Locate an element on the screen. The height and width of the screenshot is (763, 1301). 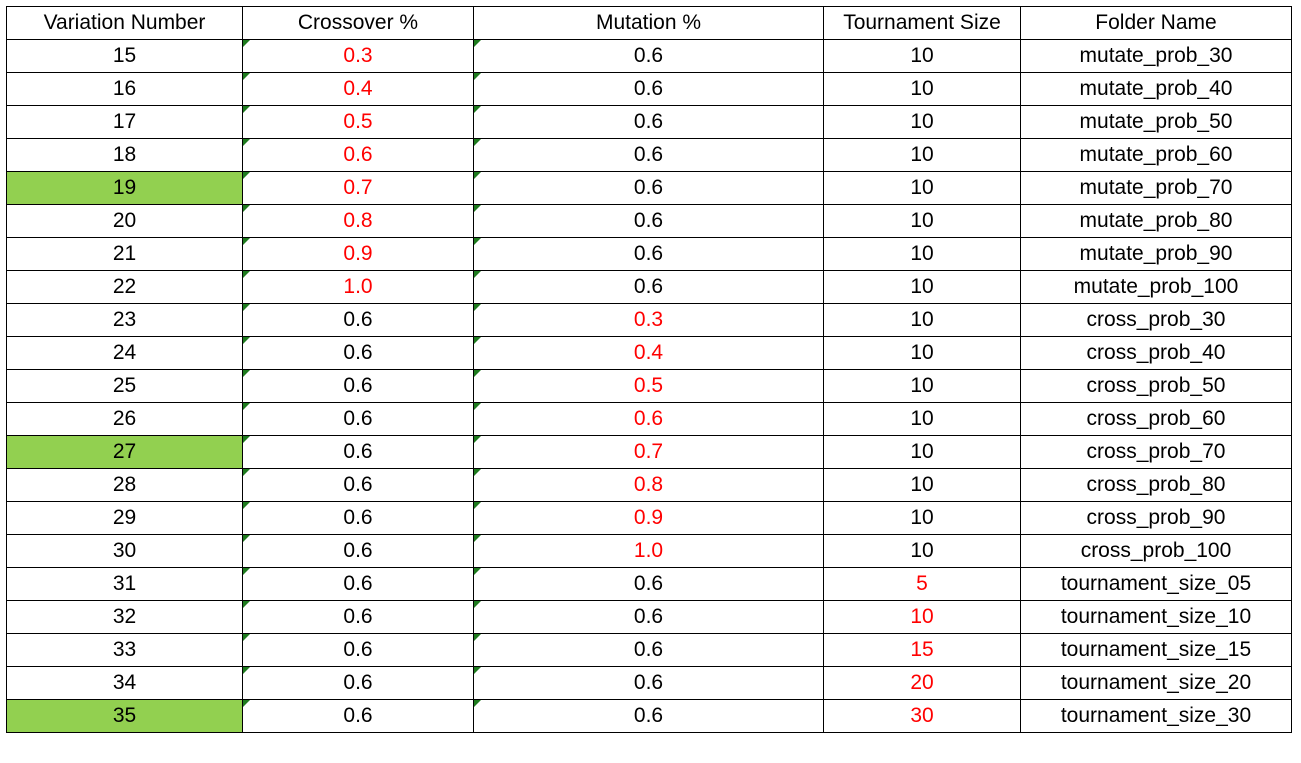
cell-variation-number: 31 is located at coordinates (124, 584).